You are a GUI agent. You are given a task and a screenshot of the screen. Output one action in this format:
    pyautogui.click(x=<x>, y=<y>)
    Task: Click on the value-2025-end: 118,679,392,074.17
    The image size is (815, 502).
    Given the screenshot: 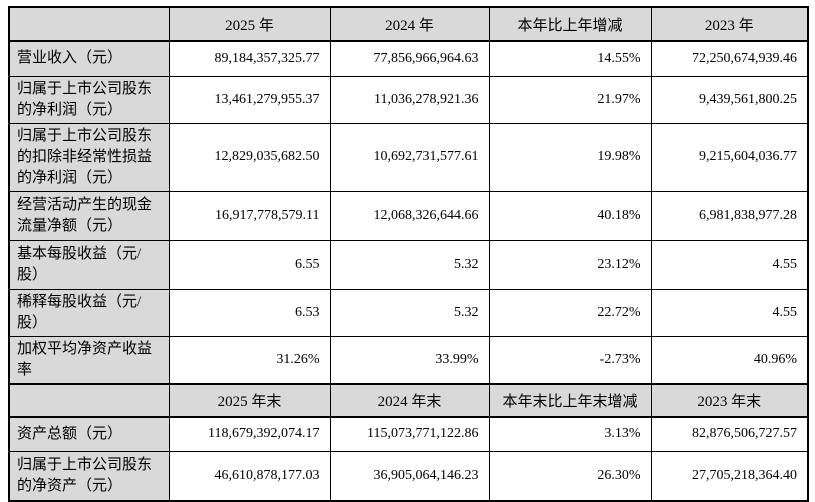 What is the action you would take?
    pyautogui.click(x=249, y=434)
    